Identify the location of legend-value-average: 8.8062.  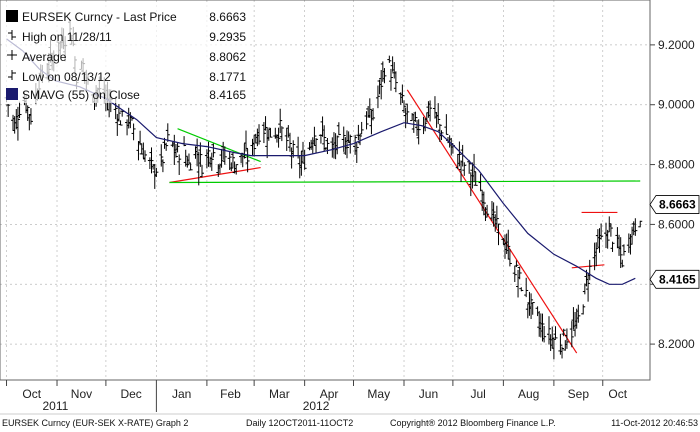
(227, 57).